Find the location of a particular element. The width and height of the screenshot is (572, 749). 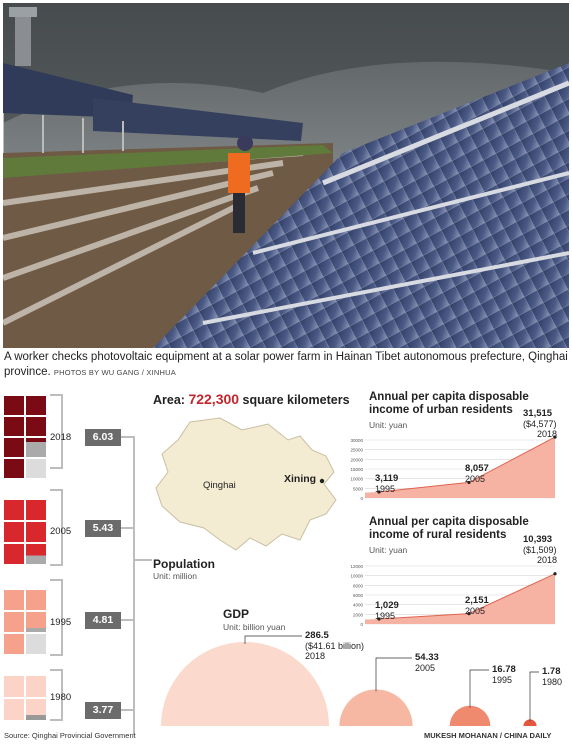

gdp-year-2018: 2018 is located at coordinates (315, 656).